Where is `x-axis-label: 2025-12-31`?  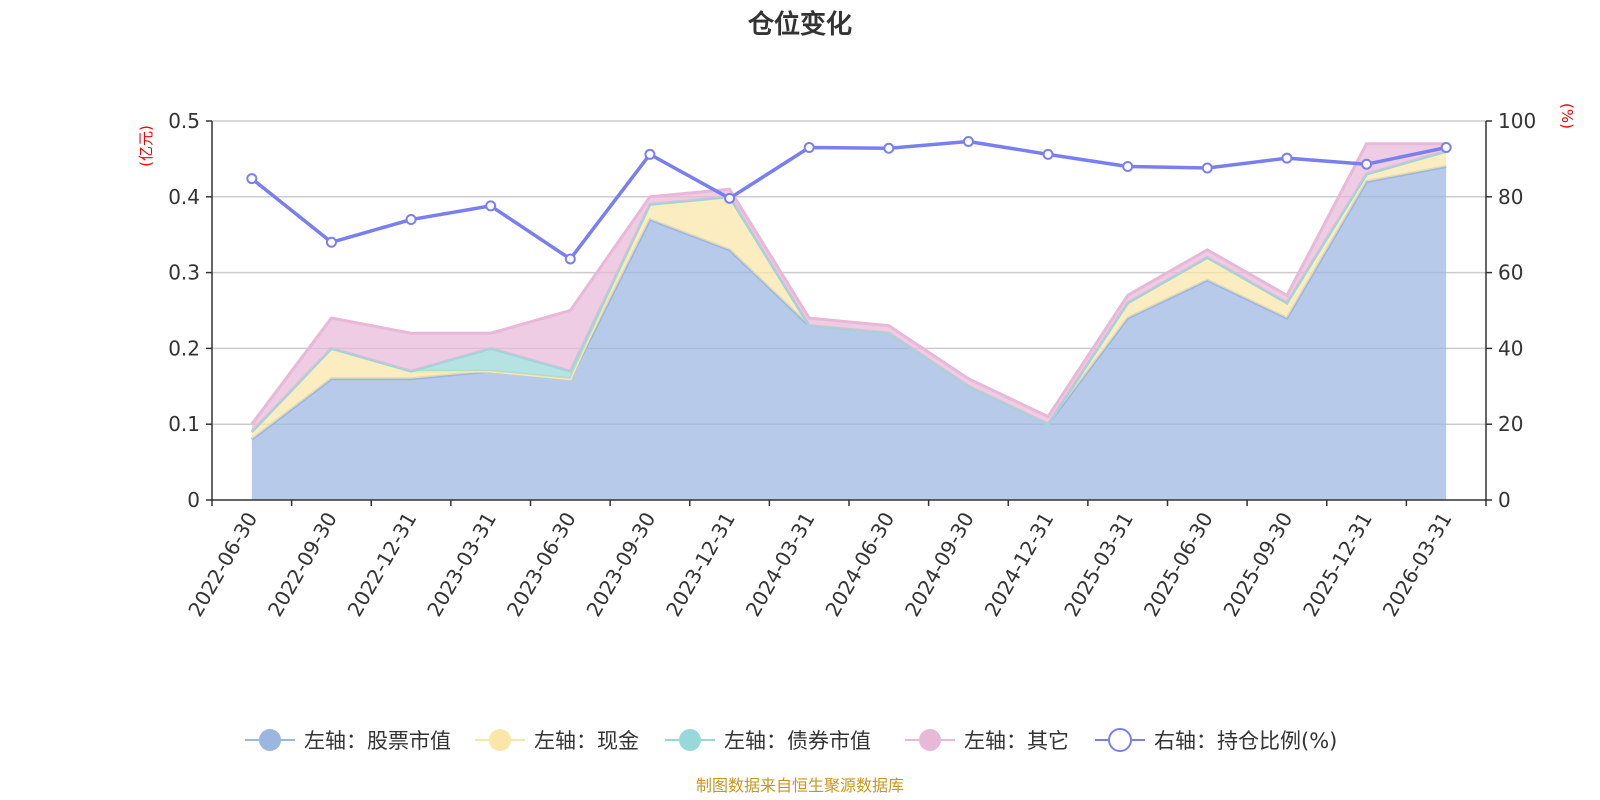
x-axis-label: 2025-12-31 is located at coordinates (1337, 564).